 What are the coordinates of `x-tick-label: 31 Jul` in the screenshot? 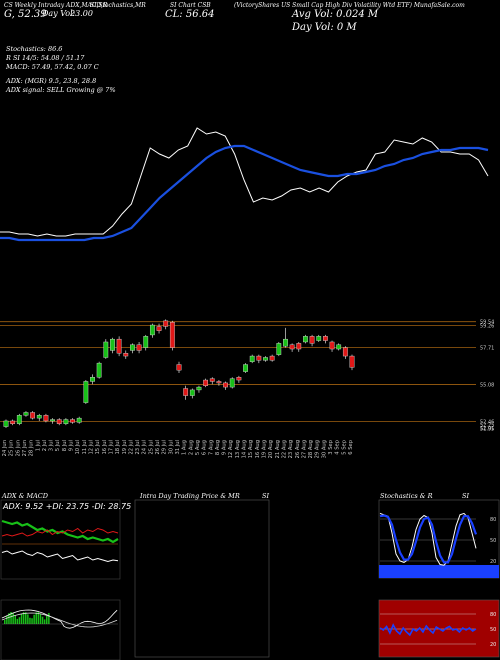 It's located at (178, 447).